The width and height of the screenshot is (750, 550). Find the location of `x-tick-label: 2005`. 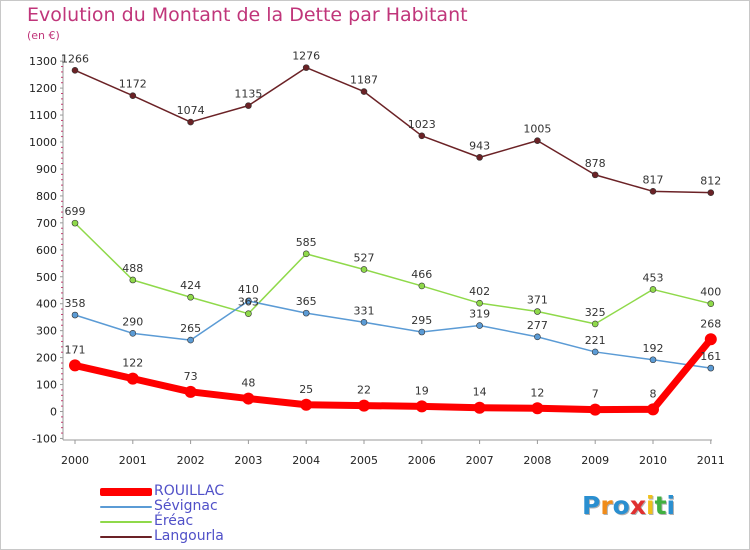

x-tick-label: 2005 is located at coordinates (364, 460).